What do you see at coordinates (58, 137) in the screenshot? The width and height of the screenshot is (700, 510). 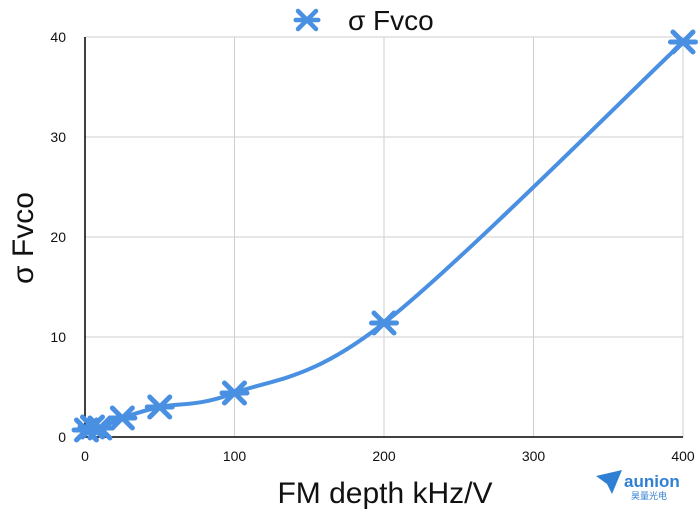 I see `y-tick-label: 30` at bounding box center [58, 137].